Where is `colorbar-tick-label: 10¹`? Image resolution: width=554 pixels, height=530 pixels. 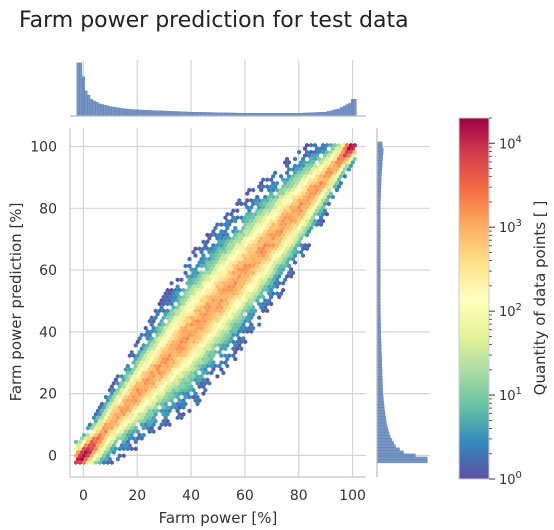 colorbar-tick-label: 10¹ is located at coordinates (510, 395).